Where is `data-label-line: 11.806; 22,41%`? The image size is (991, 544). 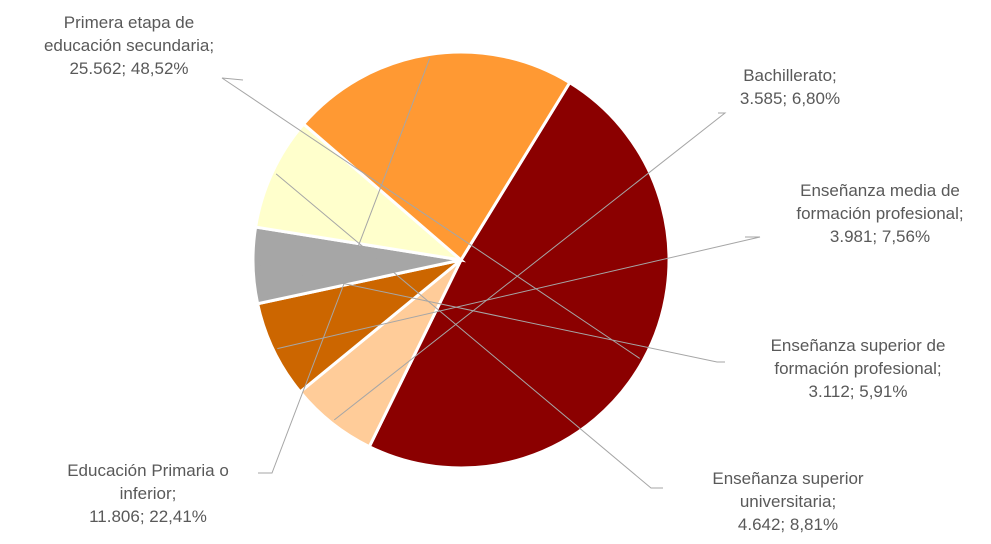 data-label-line: 11.806; 22,41% is located at coordinates (148, 516).